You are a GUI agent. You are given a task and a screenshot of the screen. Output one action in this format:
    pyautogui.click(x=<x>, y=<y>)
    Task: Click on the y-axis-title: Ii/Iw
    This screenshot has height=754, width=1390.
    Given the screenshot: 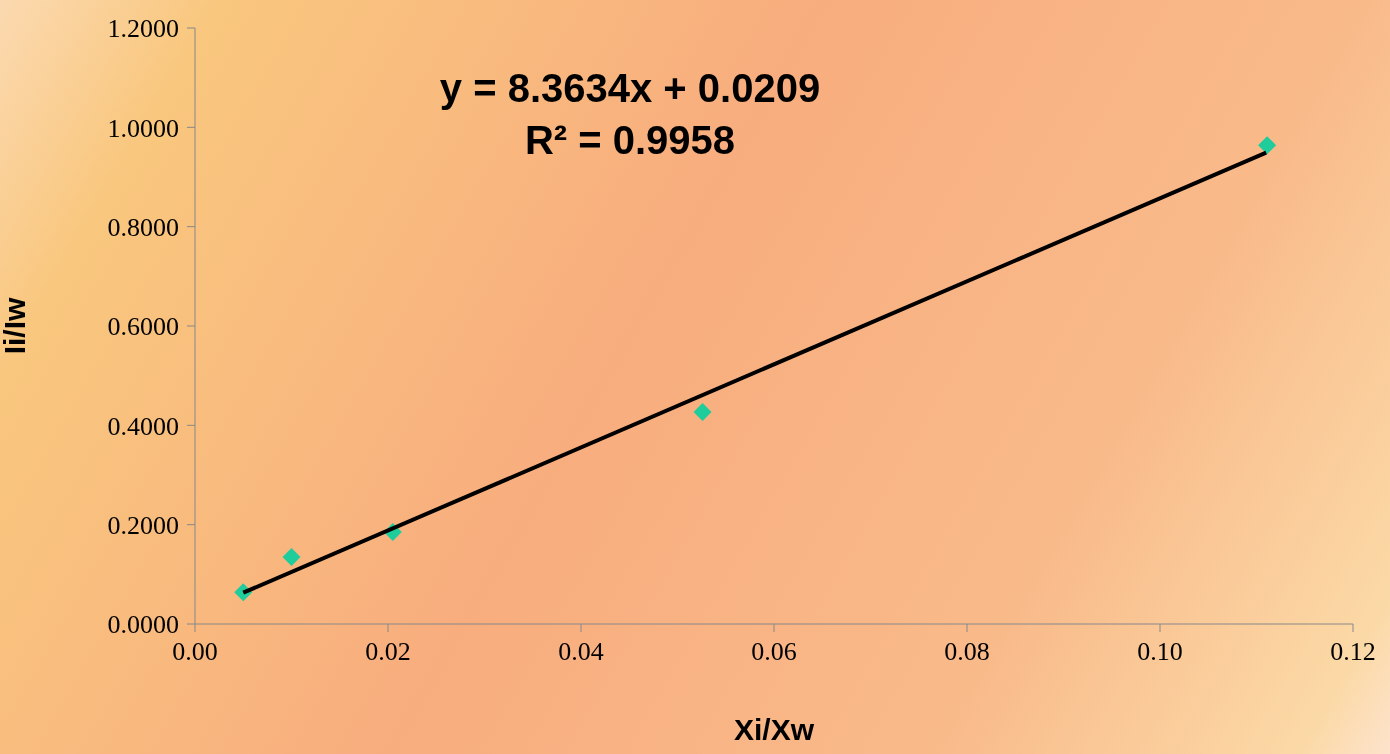 What is the action you would take?
    pyautogui.click(x=15, y=326)
    